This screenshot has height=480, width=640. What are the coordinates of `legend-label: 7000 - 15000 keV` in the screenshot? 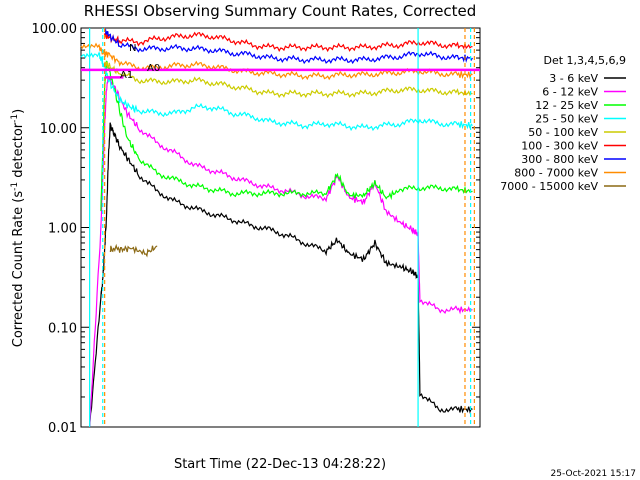 It's located at (549, 186).